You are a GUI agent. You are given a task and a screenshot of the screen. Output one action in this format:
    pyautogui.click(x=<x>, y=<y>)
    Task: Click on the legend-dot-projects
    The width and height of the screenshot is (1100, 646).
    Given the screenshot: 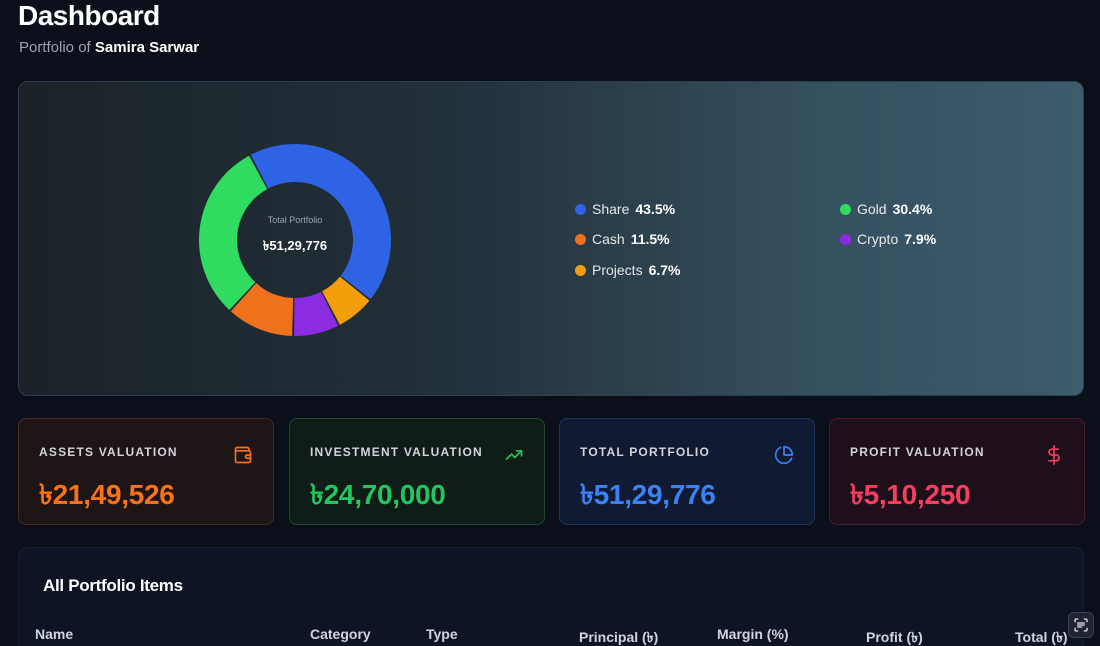 What is the action you would take?
    pyautogui.click(x=580, y=270)
    